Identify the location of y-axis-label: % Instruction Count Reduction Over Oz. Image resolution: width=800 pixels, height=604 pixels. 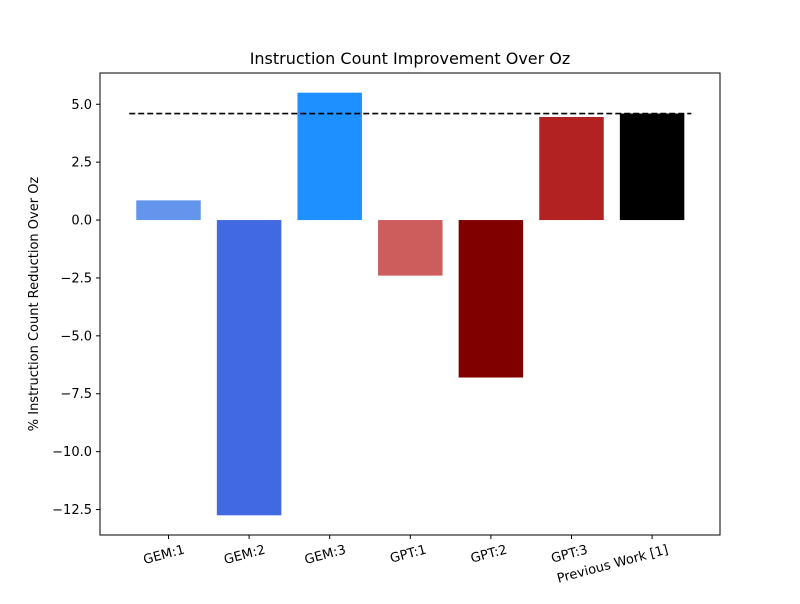
(34, 304).